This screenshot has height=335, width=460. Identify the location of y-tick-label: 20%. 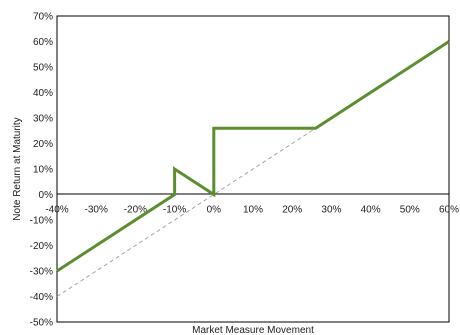
(43, 144).